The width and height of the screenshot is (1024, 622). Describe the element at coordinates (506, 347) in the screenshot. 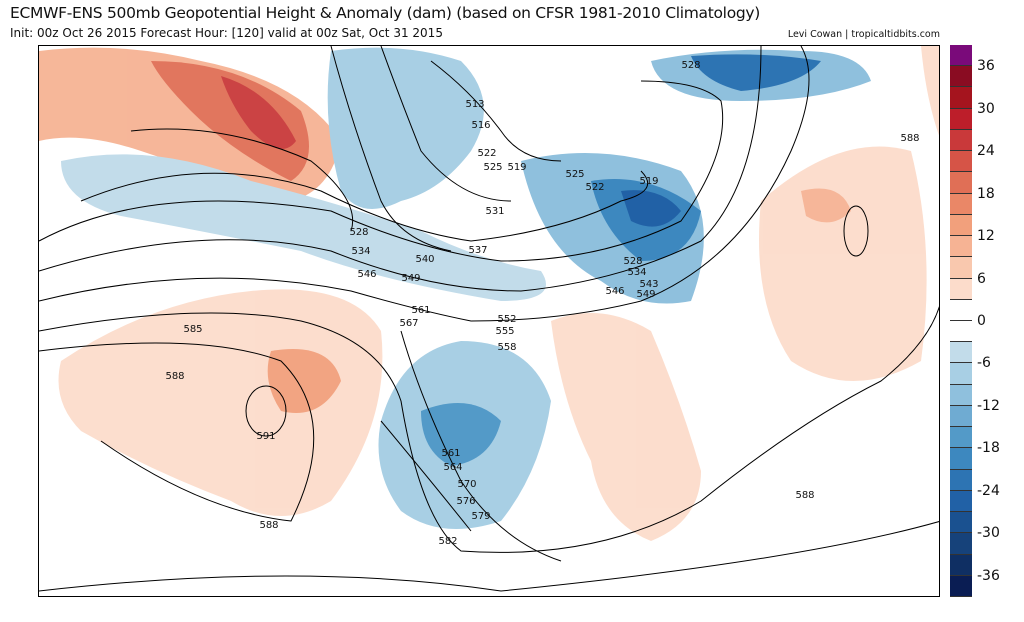

I see `contour-label: 558` at that location.